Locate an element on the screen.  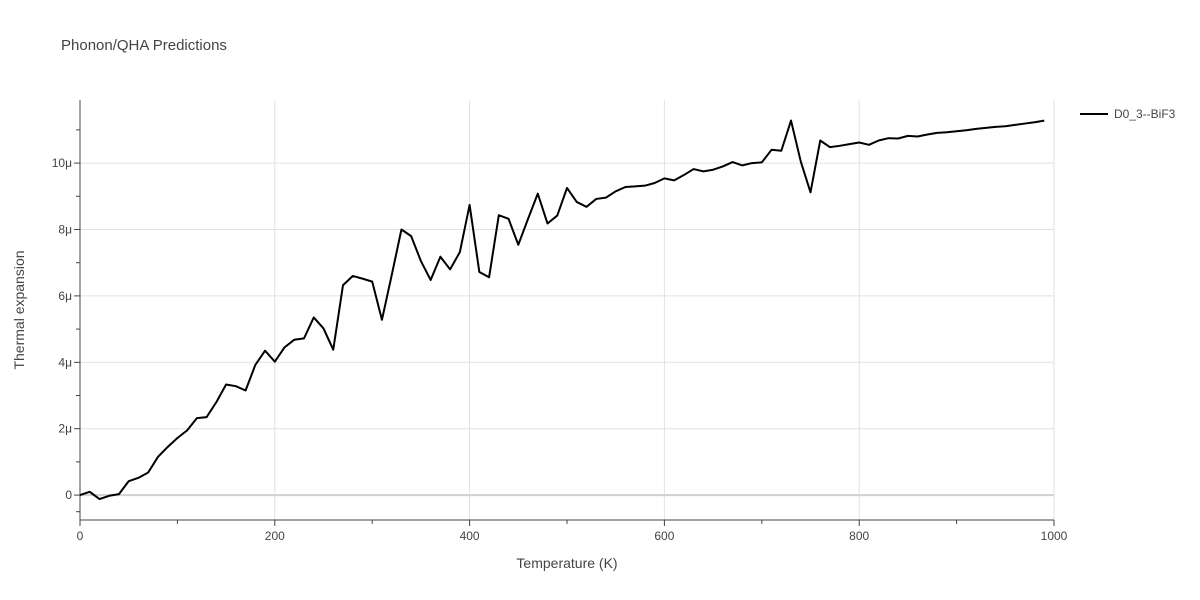
y-axis-title: Thermal expansion is located at coordinates (19, 309).